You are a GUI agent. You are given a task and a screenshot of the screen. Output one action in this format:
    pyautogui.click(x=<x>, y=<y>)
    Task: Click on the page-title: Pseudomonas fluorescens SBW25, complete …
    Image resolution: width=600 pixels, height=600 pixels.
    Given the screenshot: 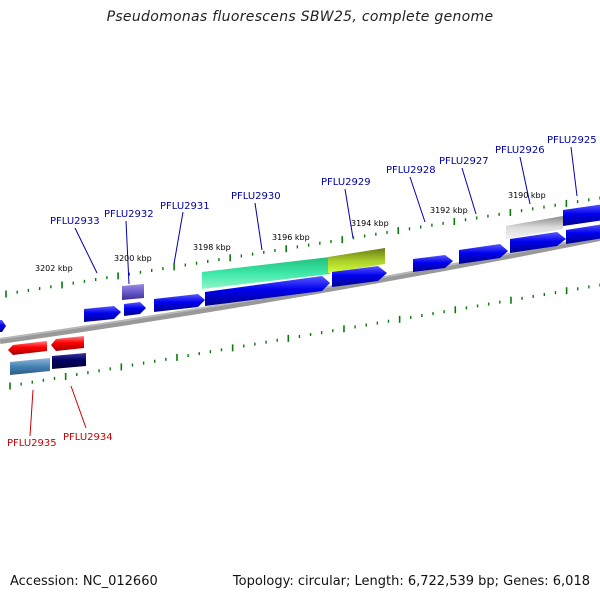 What is the action you would take?
    pyautogui.click(x=300, y=17)
    